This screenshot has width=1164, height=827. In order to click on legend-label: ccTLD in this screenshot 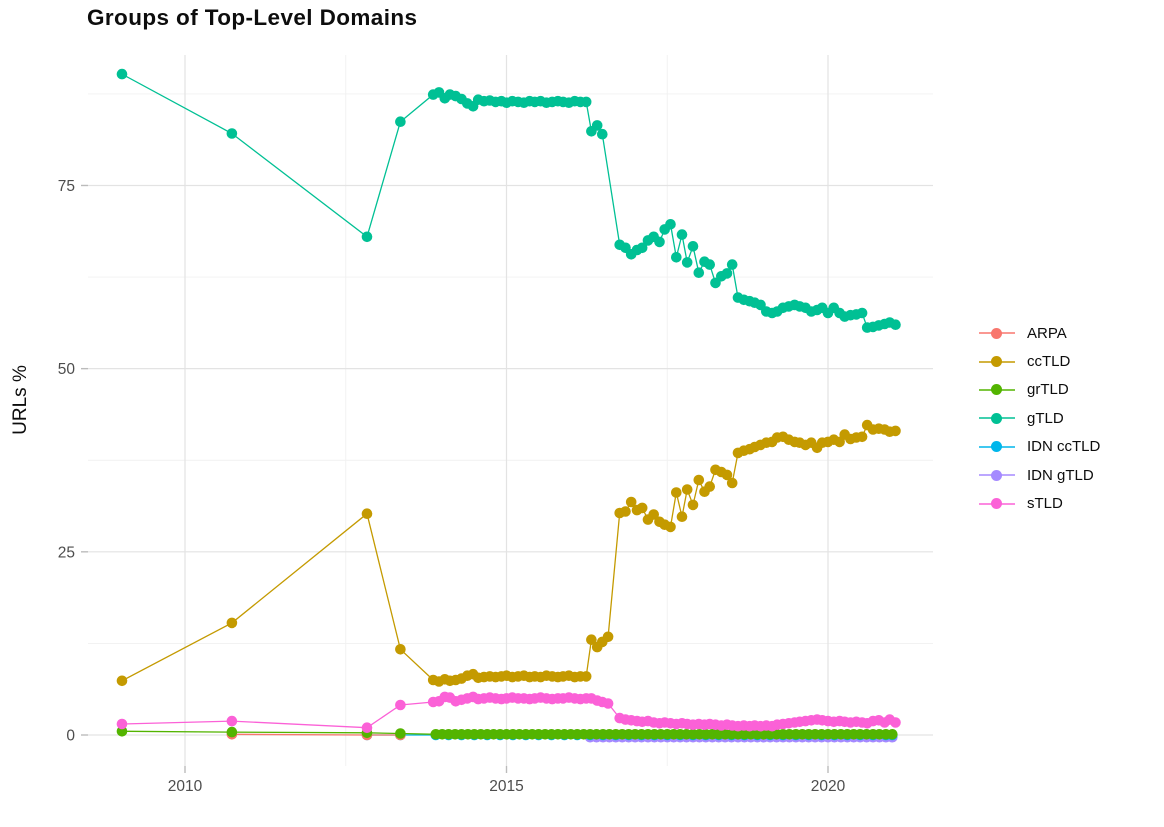, I will do `click(1049, 362)`.